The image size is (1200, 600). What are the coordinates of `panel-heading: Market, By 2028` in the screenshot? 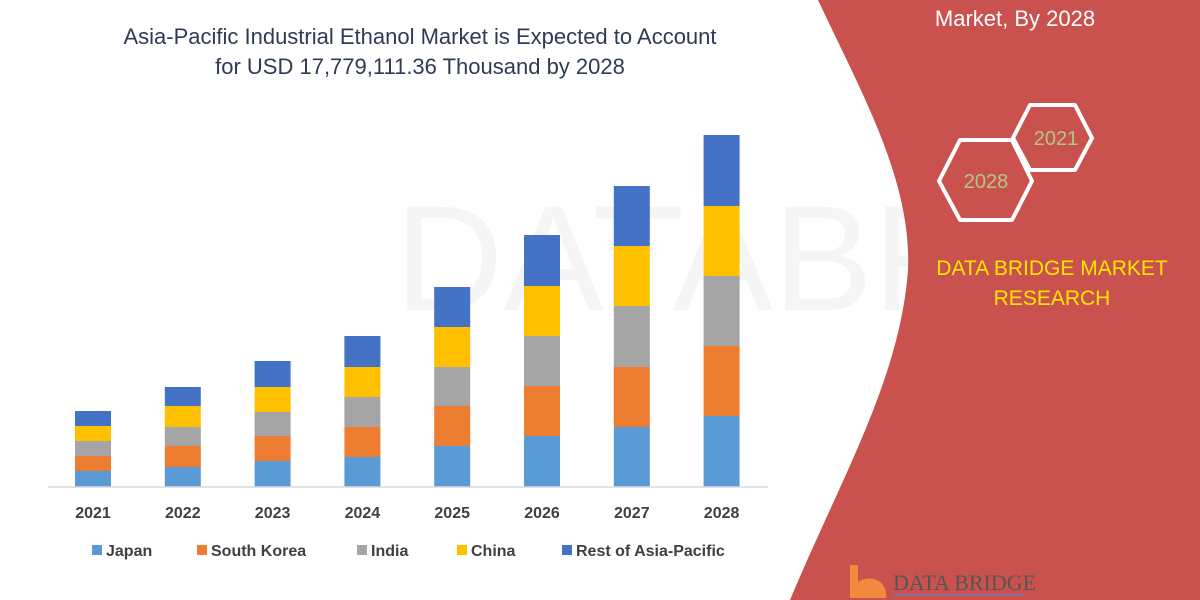 It's located at (1015, 18).